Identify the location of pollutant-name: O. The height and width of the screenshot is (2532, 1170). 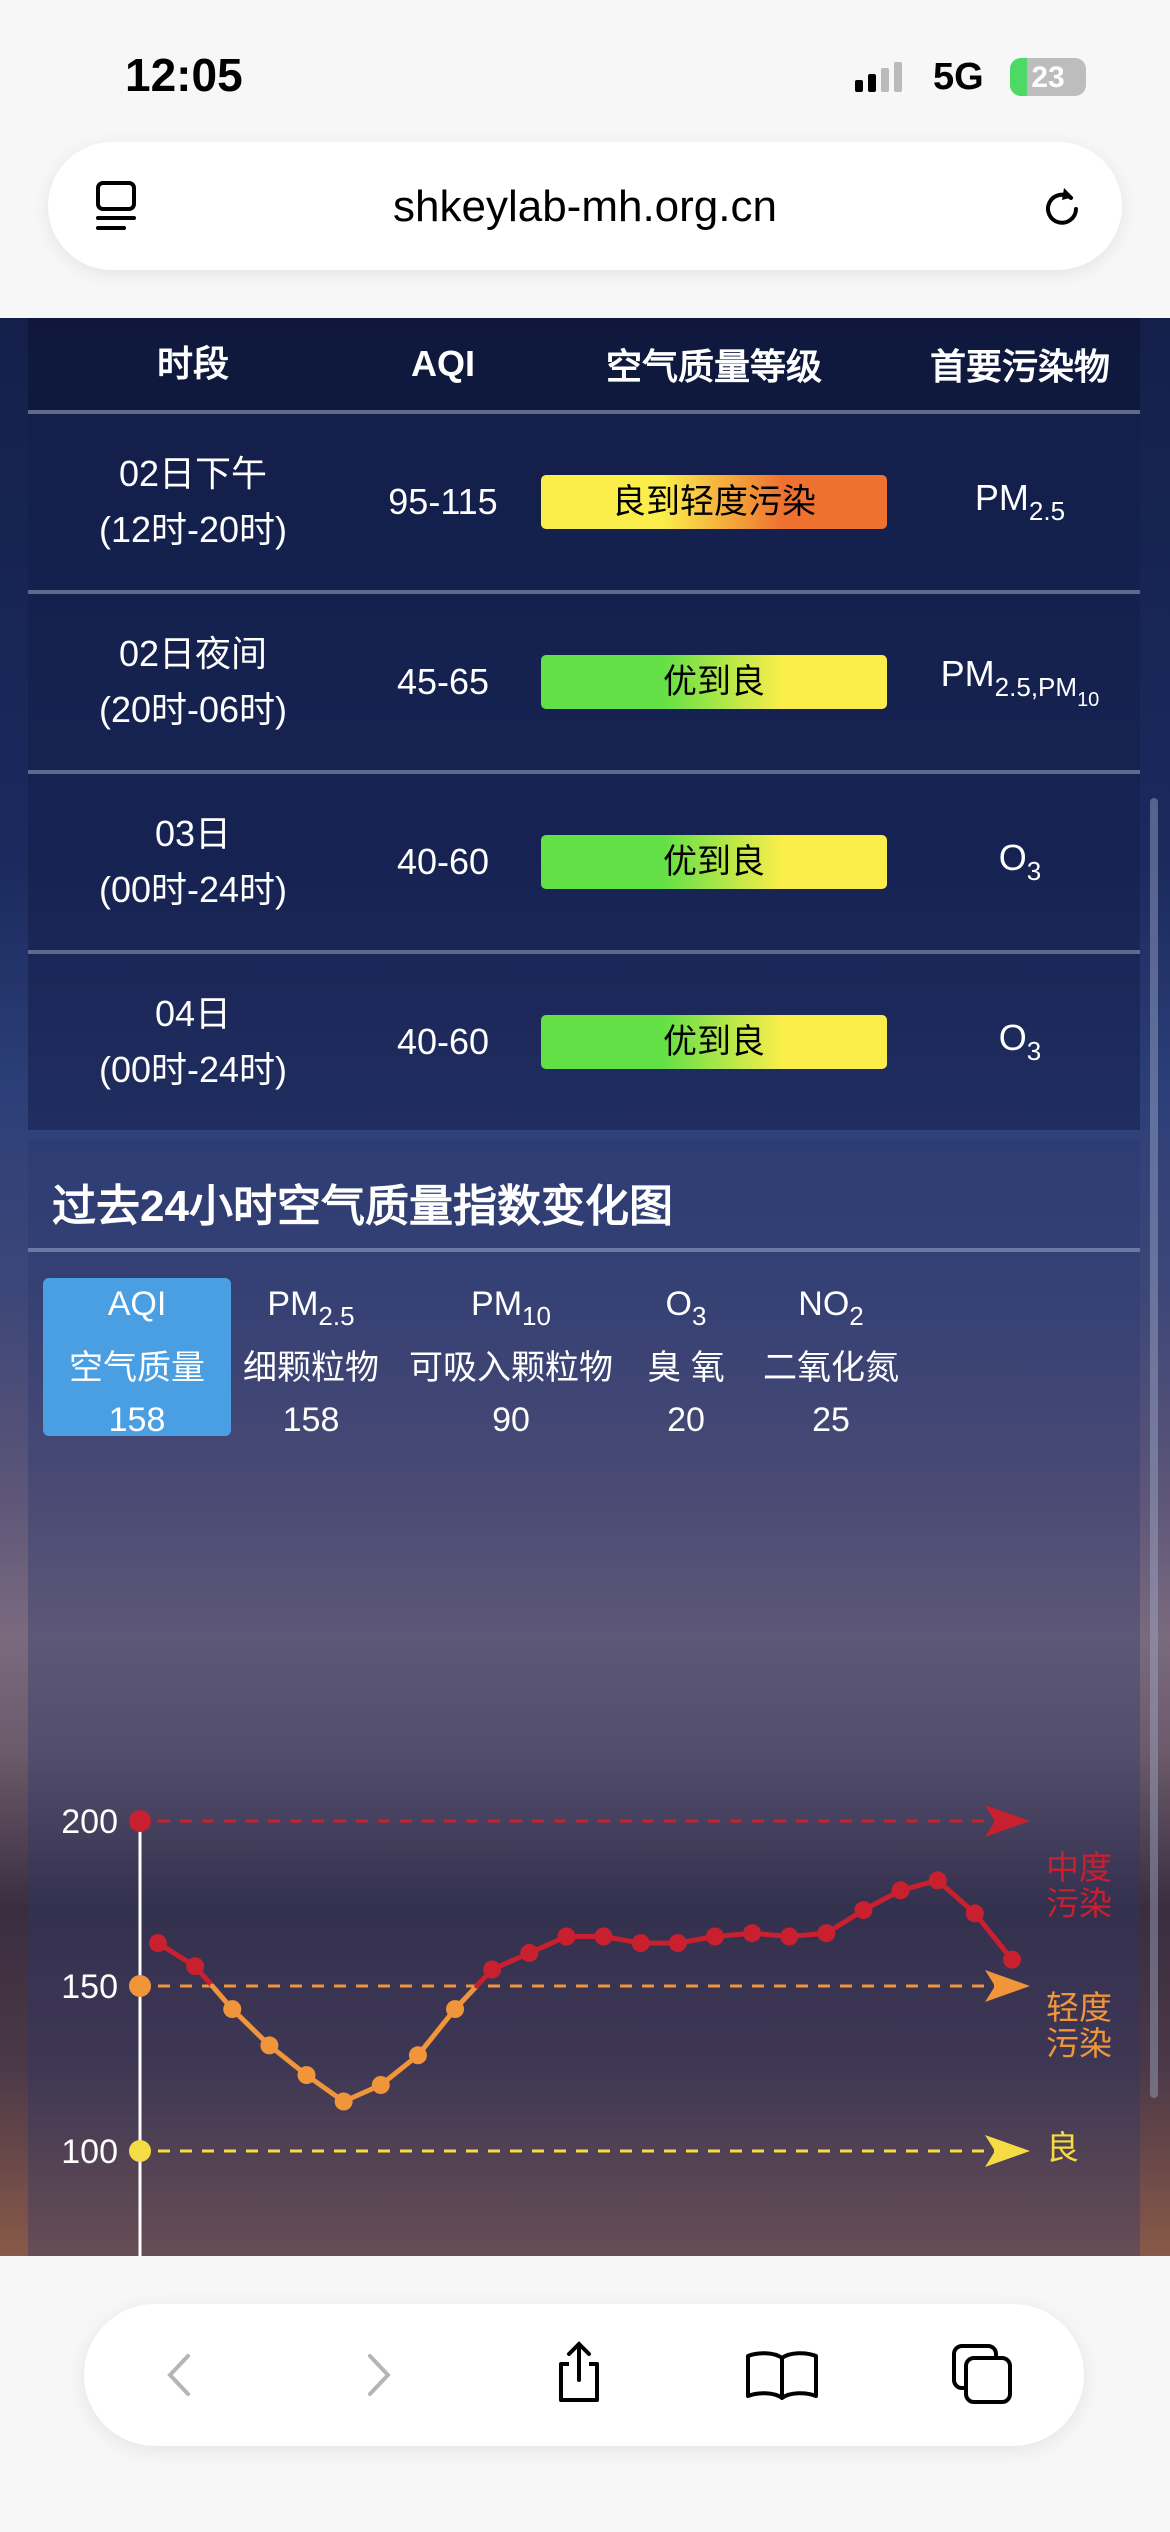
(1012, 857).